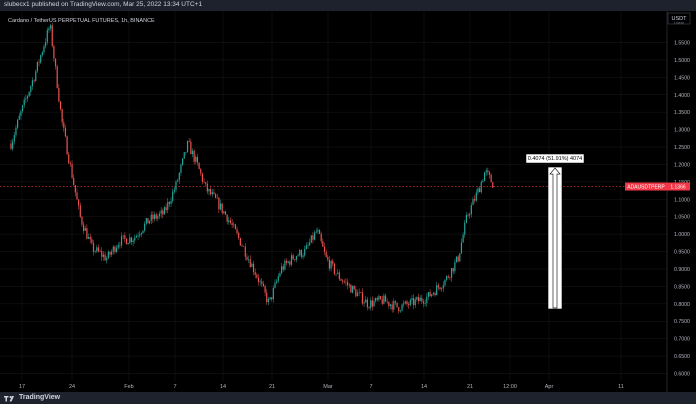 The image size is (696, 404). I want to click on y-tick-label: 1.2500, so click(682, 148).